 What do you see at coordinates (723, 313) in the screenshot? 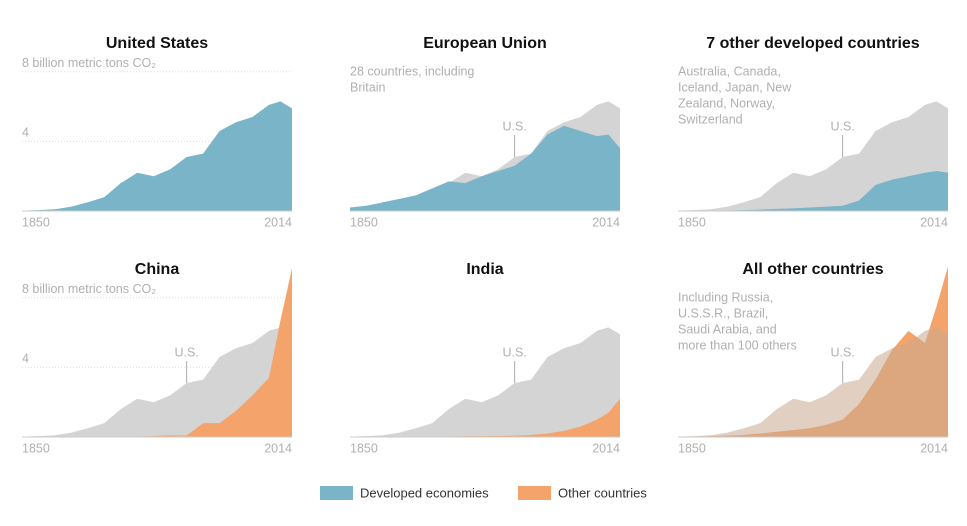
I see `note: U.S.S.R., Brazil,` at bounding box center [723, 313].